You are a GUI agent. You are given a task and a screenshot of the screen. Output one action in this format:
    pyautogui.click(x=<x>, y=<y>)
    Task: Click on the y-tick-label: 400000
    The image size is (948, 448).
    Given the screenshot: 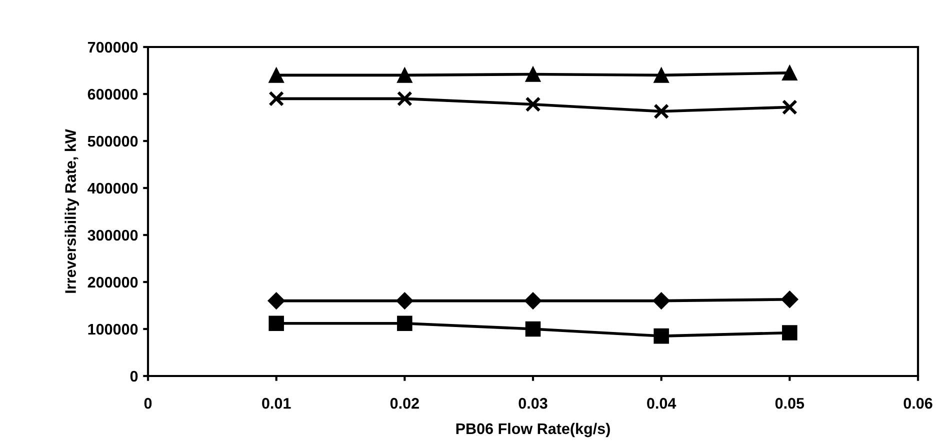 What is the action you would take?
    pyautogui.click(x=113, y=188)
    